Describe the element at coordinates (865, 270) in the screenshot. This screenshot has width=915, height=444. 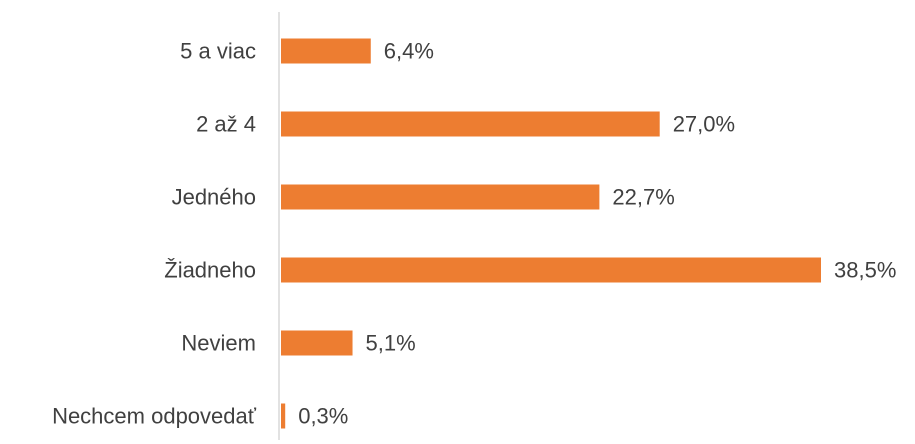
I see `value-label-3: 38,5%` at that location.